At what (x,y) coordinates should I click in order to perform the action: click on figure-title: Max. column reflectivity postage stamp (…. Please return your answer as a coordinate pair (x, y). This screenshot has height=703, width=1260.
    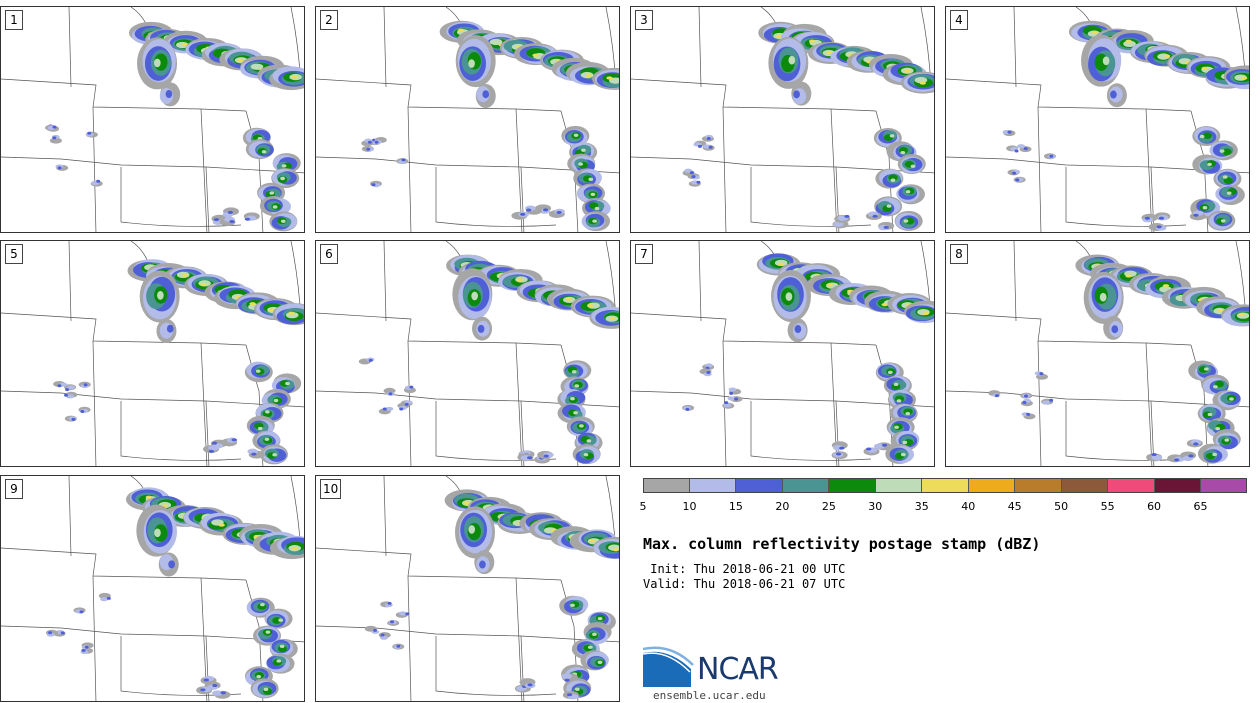
    Looking at the image, I should click on (842, 544).